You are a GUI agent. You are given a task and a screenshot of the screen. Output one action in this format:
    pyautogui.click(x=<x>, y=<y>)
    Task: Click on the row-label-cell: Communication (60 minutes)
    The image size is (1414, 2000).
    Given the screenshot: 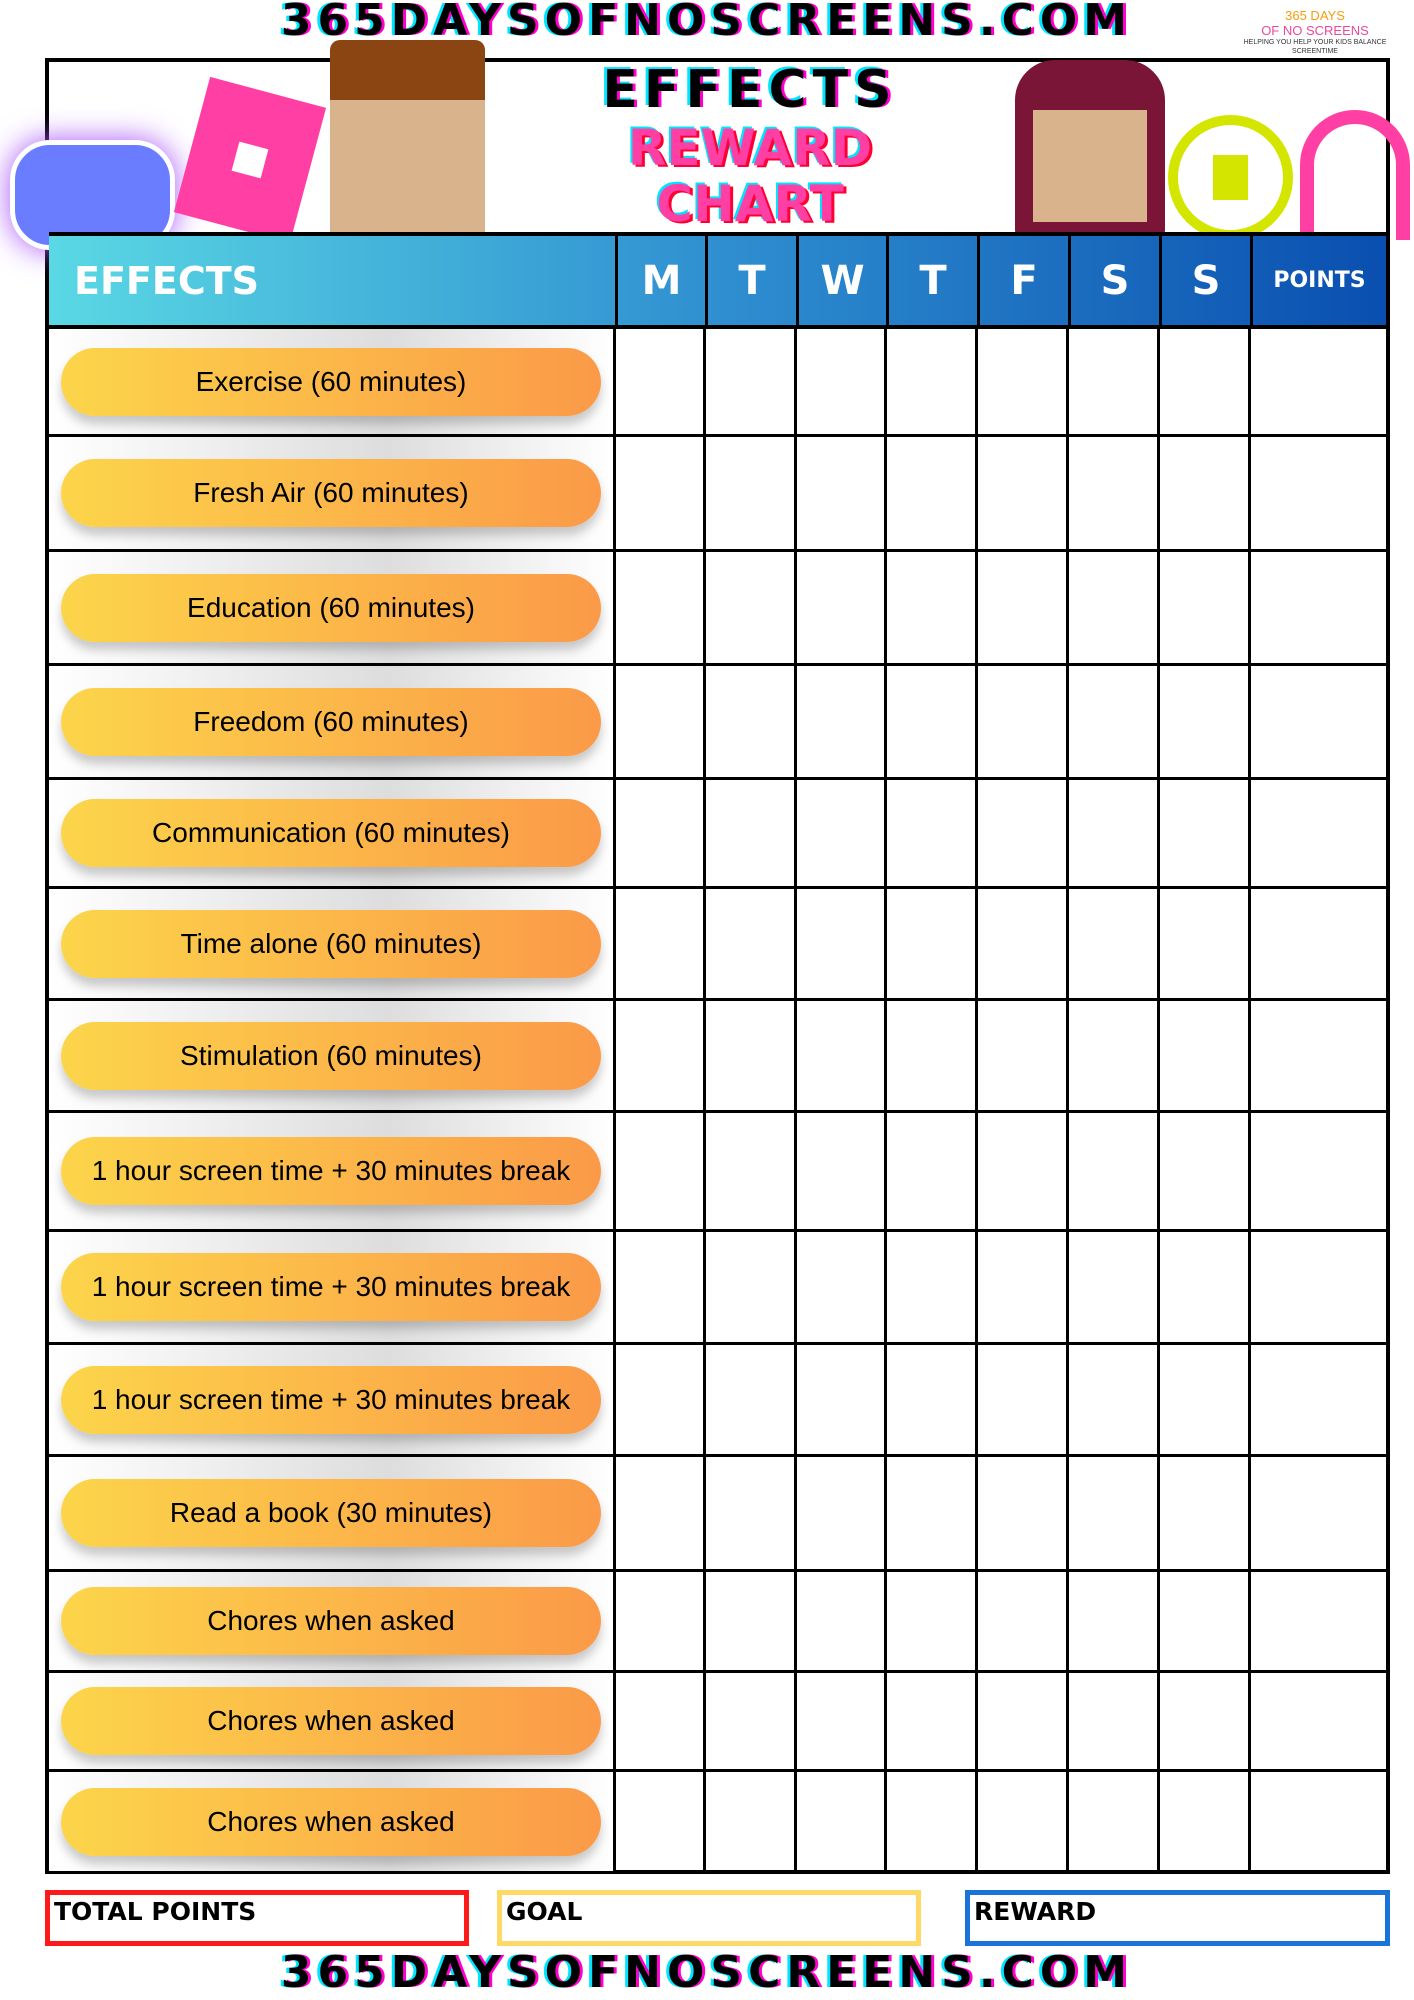 What is the action you would take?
    pyautogui.click(x=332, y=833)
    